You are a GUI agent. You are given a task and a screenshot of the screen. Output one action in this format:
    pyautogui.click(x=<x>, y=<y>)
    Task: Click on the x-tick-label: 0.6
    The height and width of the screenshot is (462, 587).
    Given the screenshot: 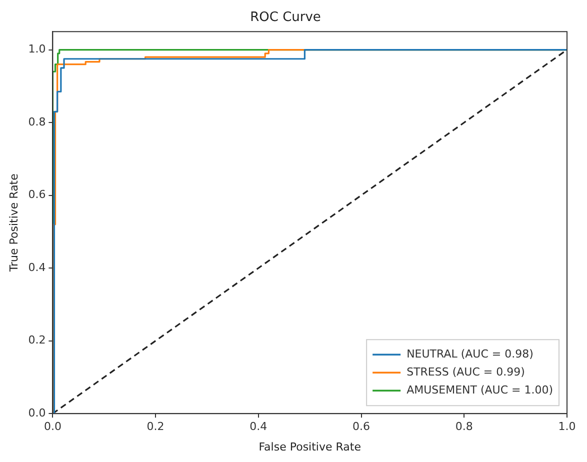 What is the action you would take?
    pyautogui.click(x=361, y=427)
    